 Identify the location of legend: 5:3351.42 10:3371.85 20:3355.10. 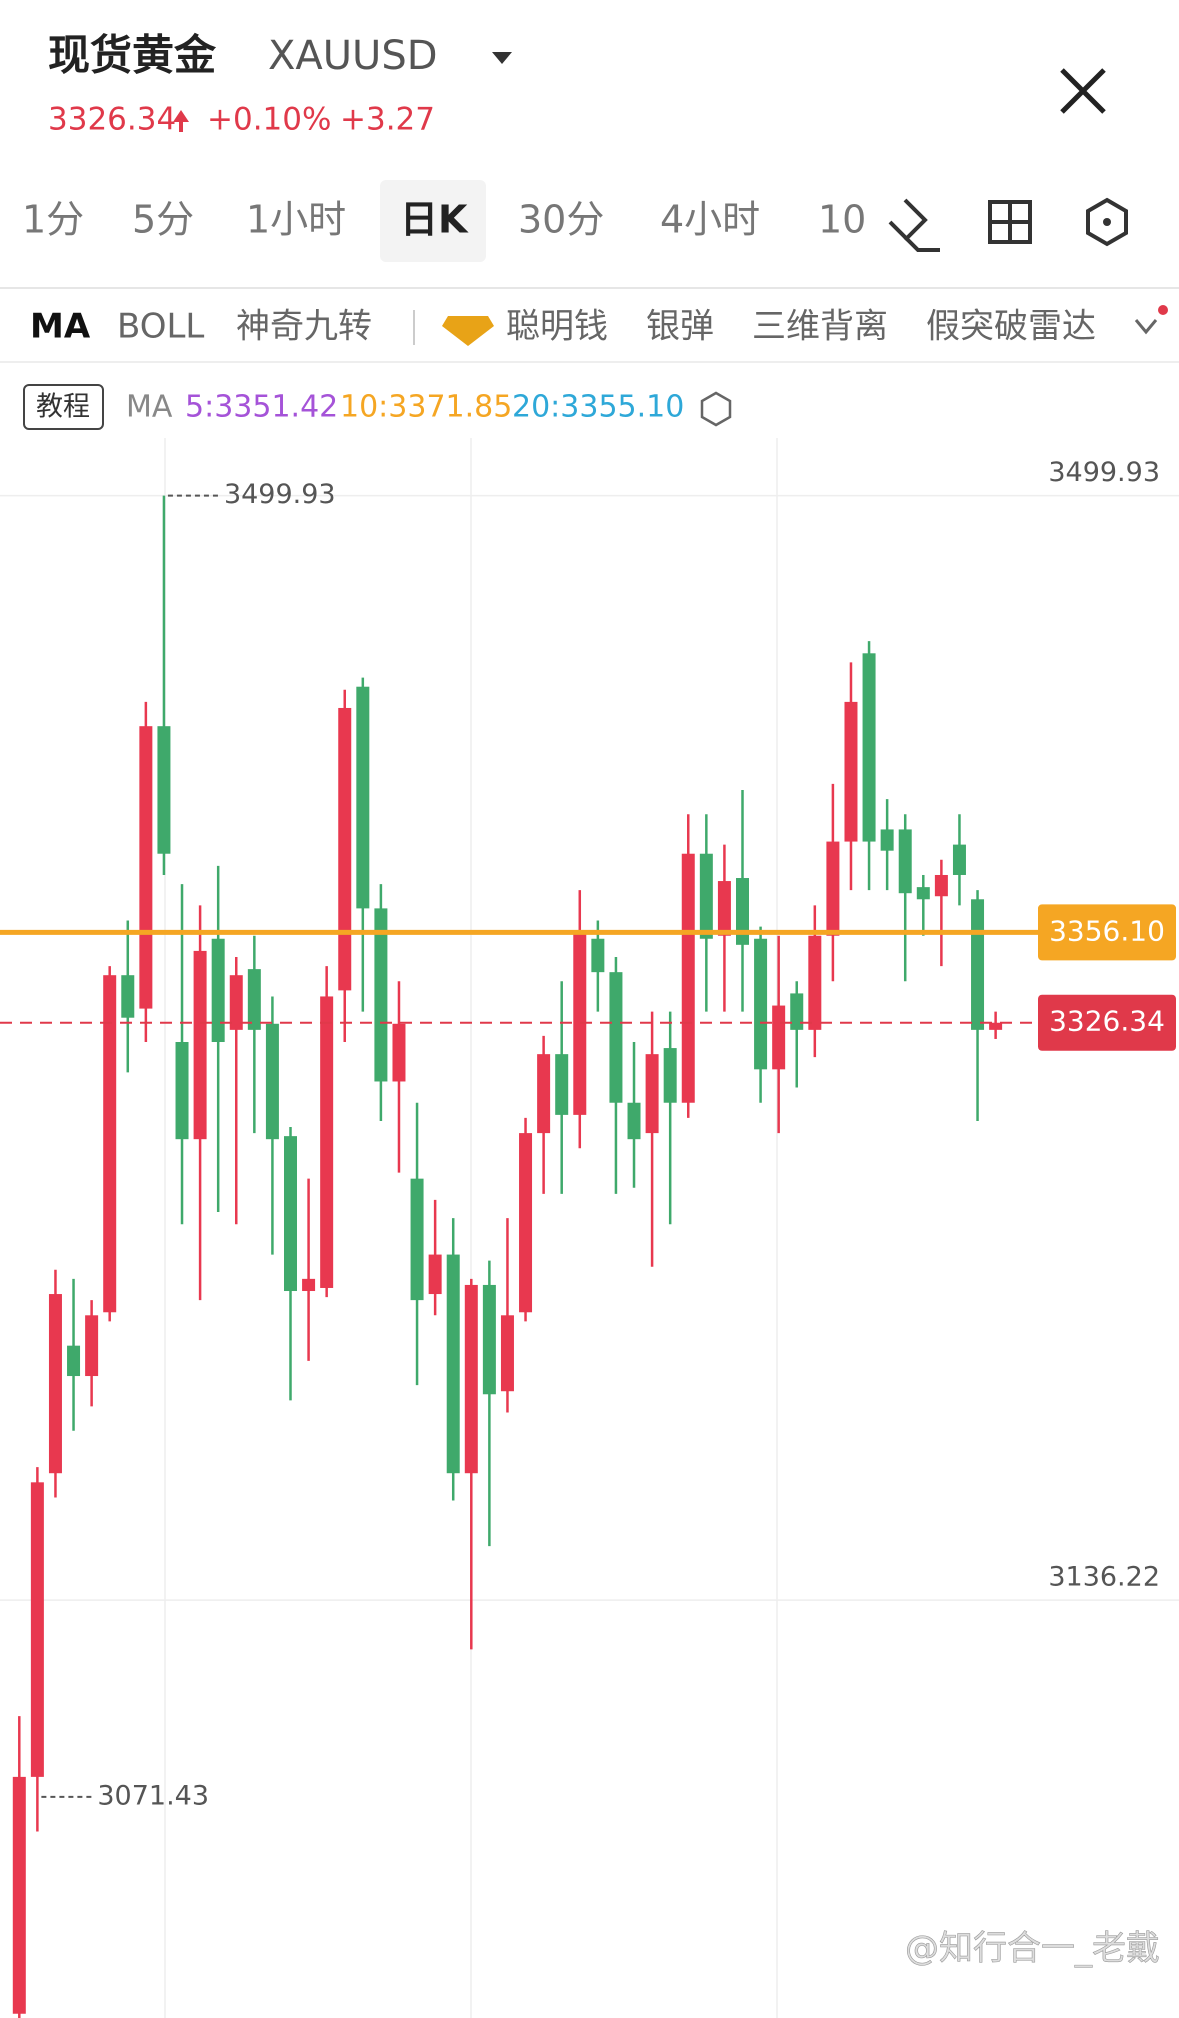
(434, 407).